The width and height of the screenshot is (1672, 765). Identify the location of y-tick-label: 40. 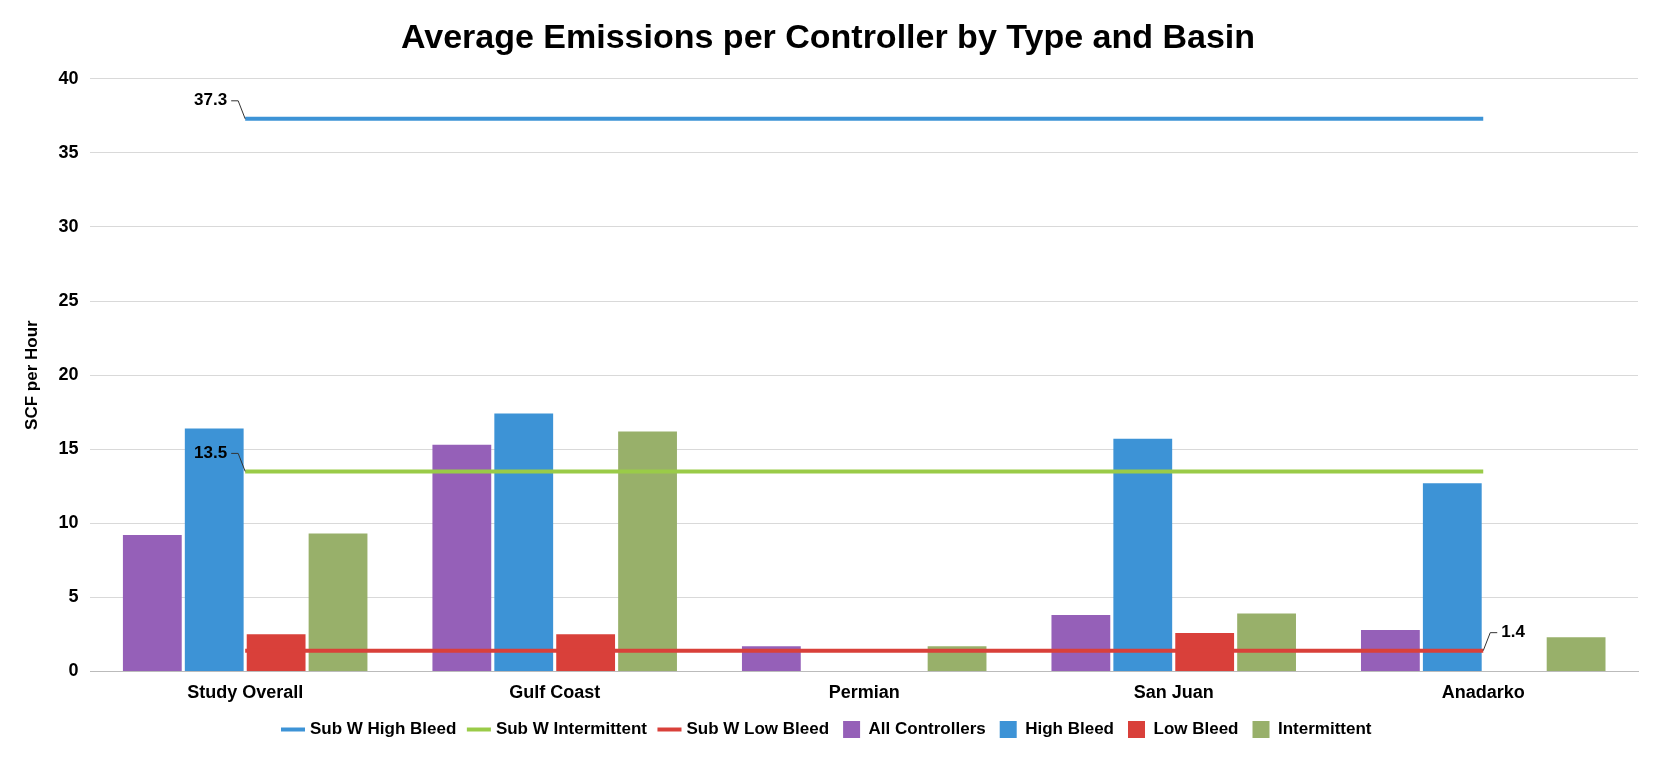
(68, 77).